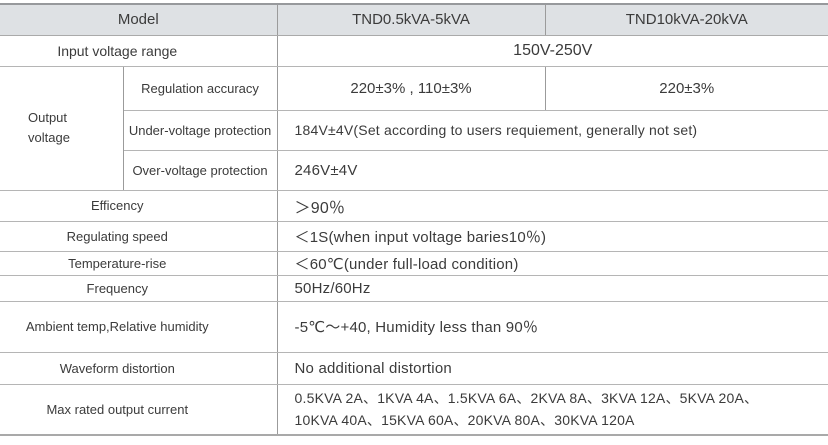 The image size is (828, 445). I want to click on header-row: Model TND0.5kVA-5kVA TND10kVA-20kVA, so click(414, 20).